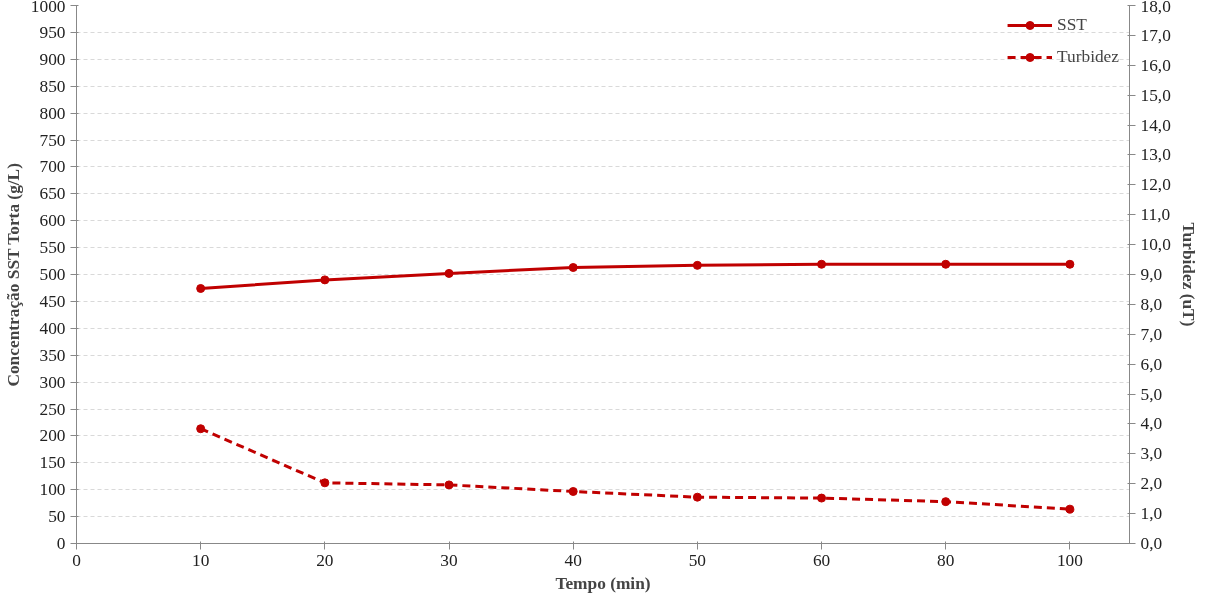  Describe the element at coordinates (1155, 35) in the screenshot. I see `y2-tick-label: 17,0` at that location.